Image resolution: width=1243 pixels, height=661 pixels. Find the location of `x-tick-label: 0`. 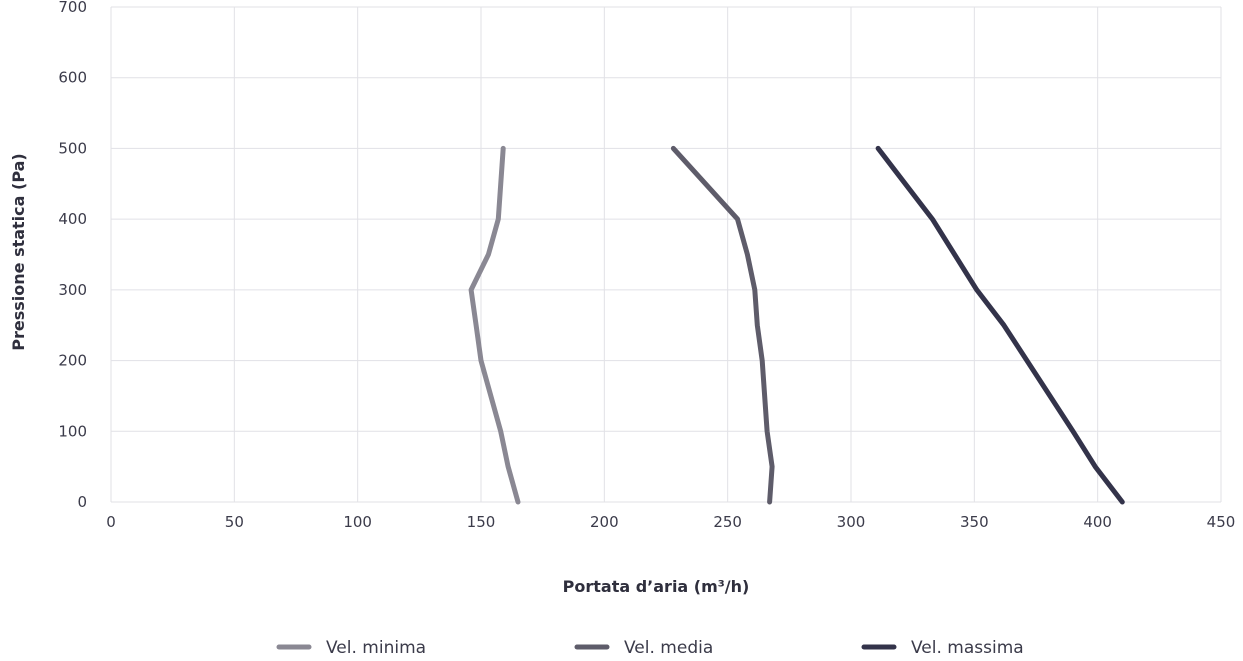

x-tick-label: 0 is located at coordinates (111, 522).